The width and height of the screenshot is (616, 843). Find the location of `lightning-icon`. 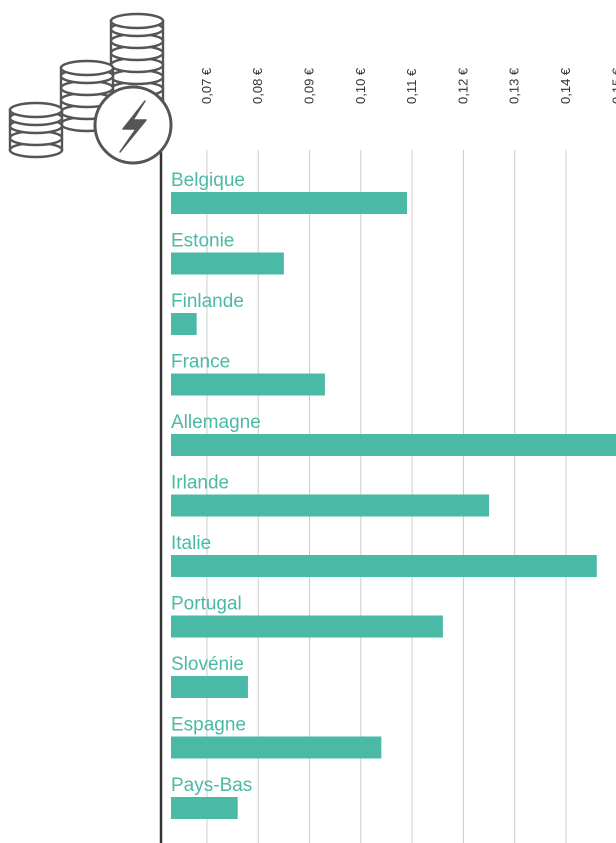

lightning-icon is located at coordinates (133, 126).